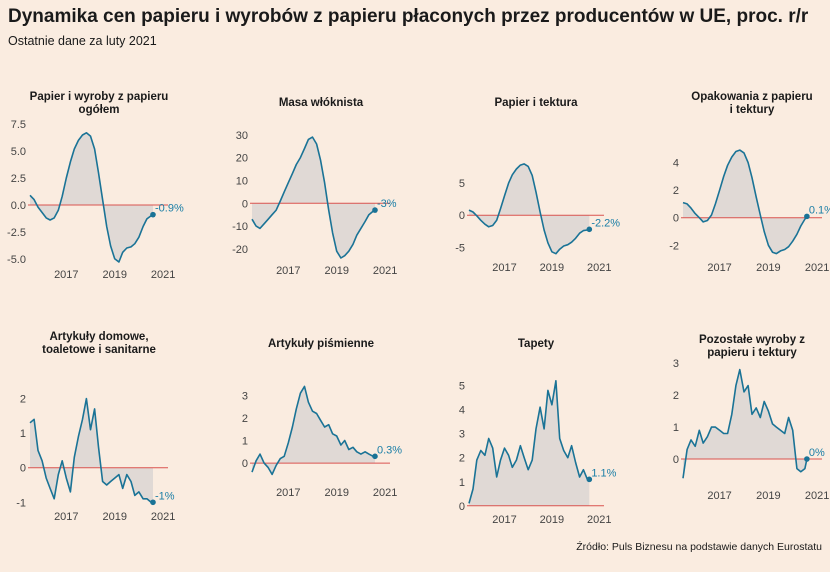  What do you see at coordinates (242, 136) in the screenshot?
I see `y-tick-label: 30` at bounding box center [242, 136].